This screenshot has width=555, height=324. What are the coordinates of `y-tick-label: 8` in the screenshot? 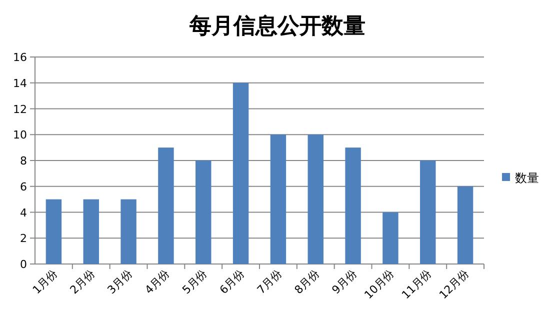 It's located at (23, 161).